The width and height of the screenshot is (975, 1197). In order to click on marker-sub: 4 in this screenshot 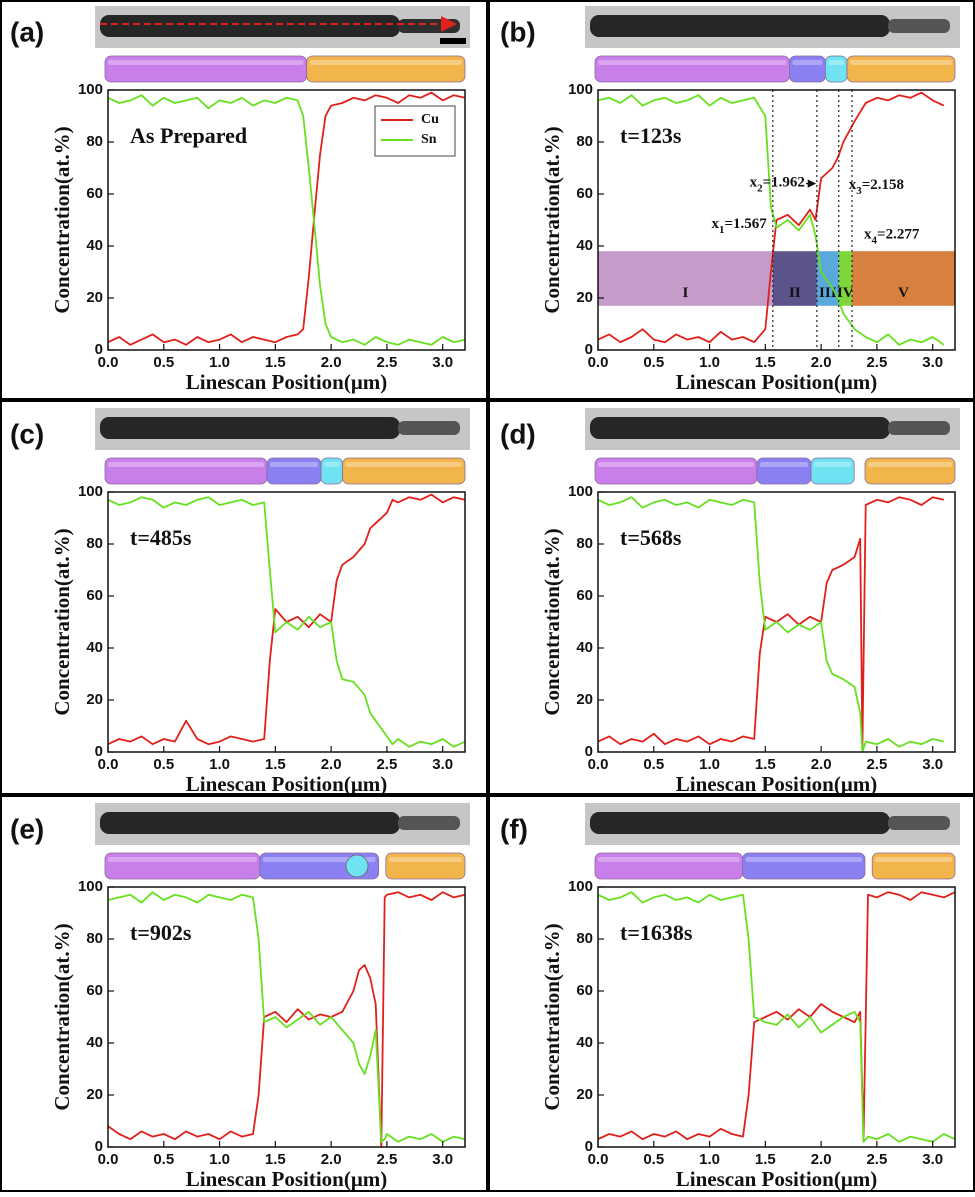, I will do `click(875, 240)`.